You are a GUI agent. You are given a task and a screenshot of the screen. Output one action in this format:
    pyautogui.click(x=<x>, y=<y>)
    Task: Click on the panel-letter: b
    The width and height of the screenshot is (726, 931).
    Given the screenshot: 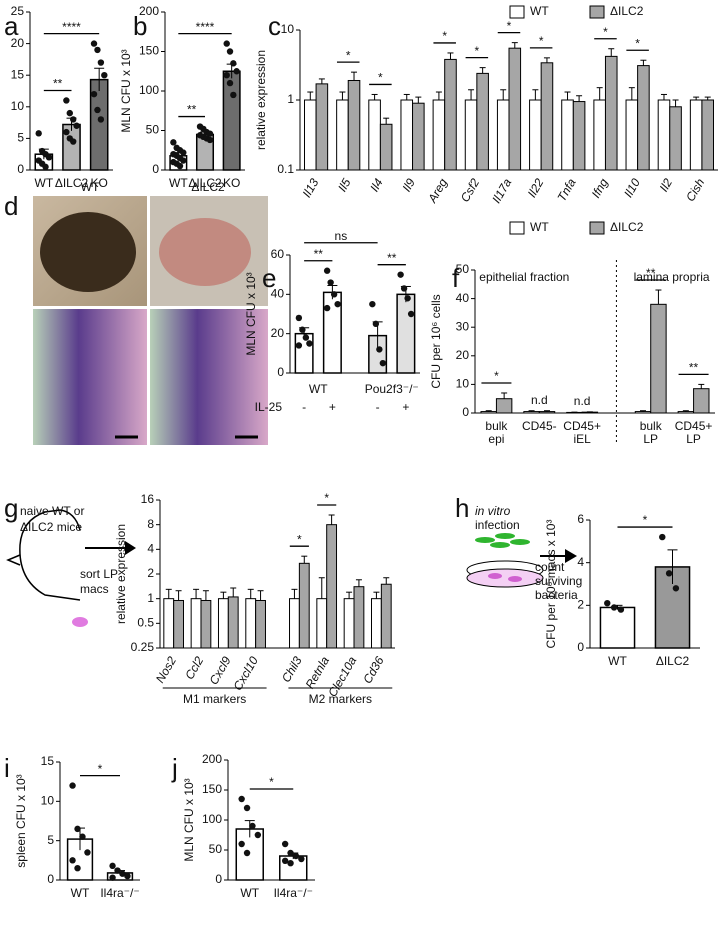 What is the action you would take?
    pyautogui.click(x=140, y=26)
    